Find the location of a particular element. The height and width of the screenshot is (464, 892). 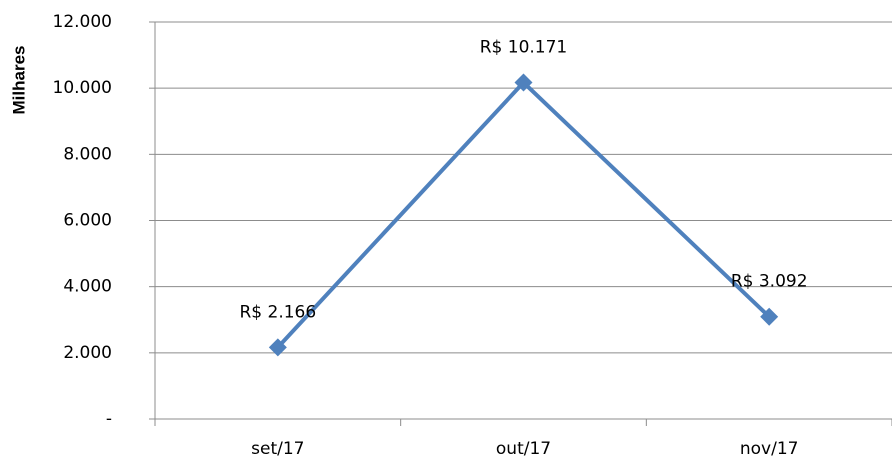

data-label: R$ 3.092 is located at coordinates (769, 282).